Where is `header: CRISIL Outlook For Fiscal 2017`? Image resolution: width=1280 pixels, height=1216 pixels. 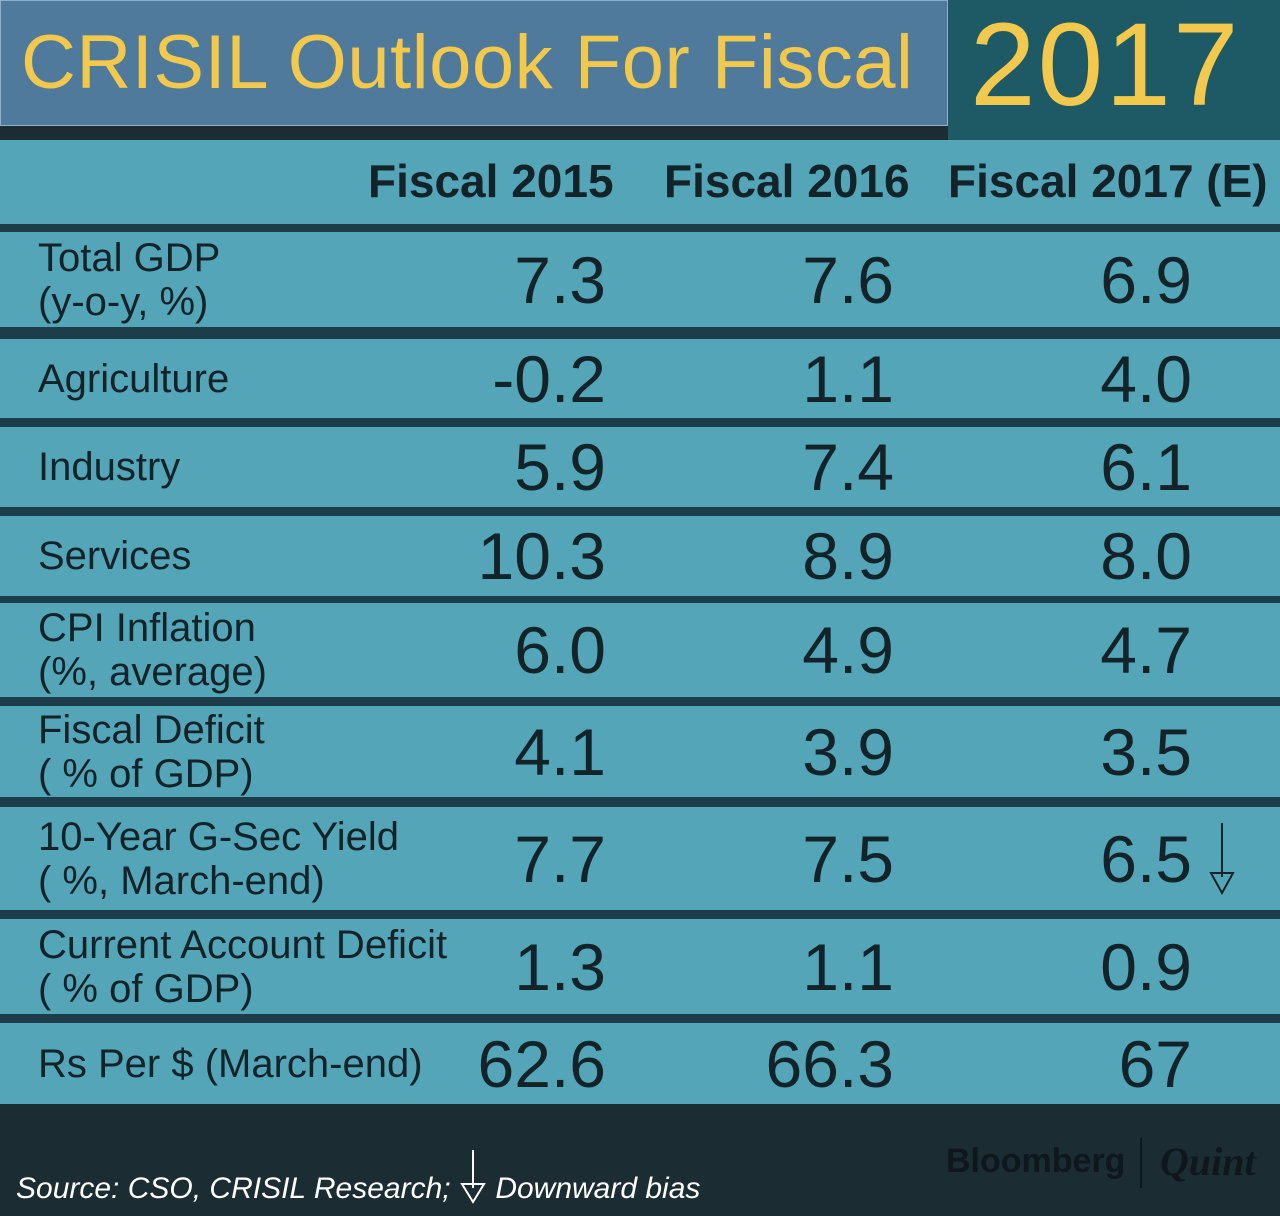
header: CRISIL Outlook For Fiscal 2017 is located at coordinates (640, 70).